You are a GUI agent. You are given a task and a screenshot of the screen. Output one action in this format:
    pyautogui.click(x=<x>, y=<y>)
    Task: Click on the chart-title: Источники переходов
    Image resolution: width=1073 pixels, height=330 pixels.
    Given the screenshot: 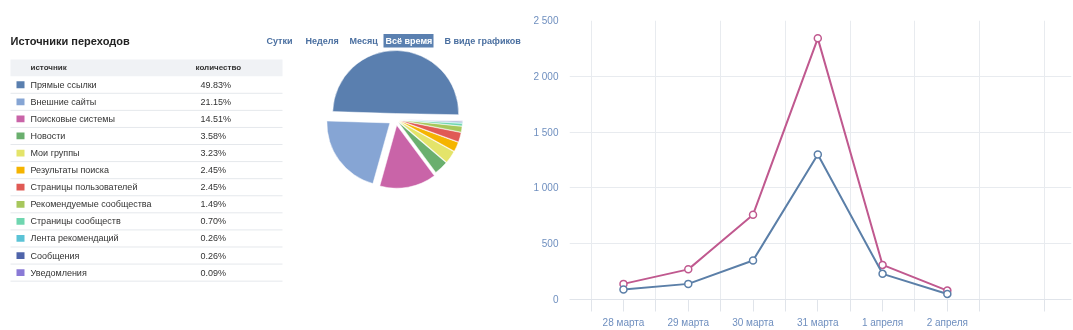 What is the action you would take?
    pyautogui.click(x=70, y=40)
    